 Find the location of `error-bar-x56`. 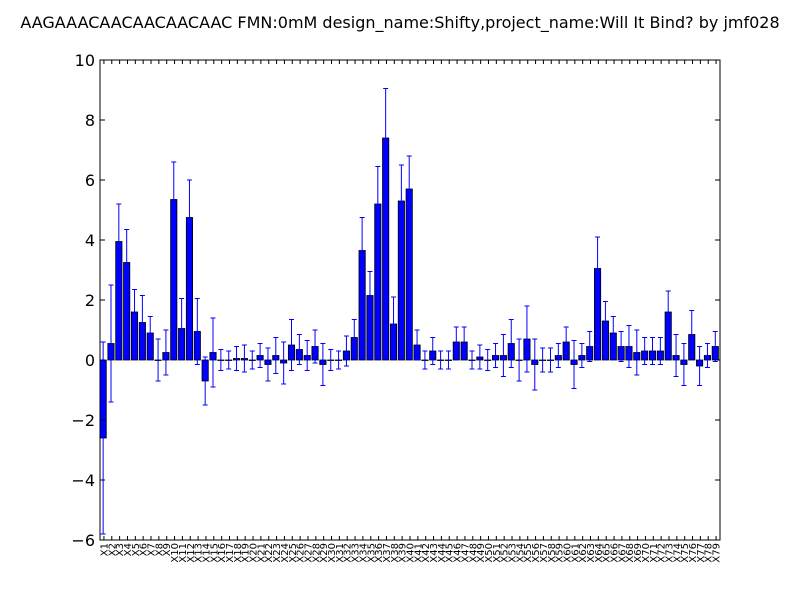

error-bar-x56 is located at coordinates (535, 364).